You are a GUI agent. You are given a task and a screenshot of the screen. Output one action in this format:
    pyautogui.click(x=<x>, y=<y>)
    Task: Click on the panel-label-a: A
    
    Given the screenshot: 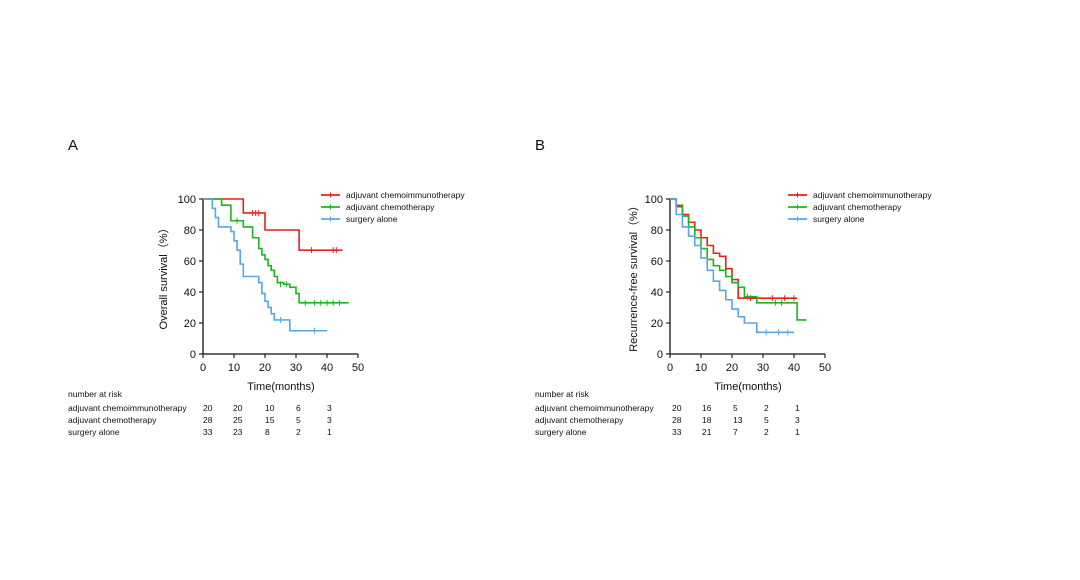 What is the action you would take?
    pyautogui.click(x=73, y=145)
    